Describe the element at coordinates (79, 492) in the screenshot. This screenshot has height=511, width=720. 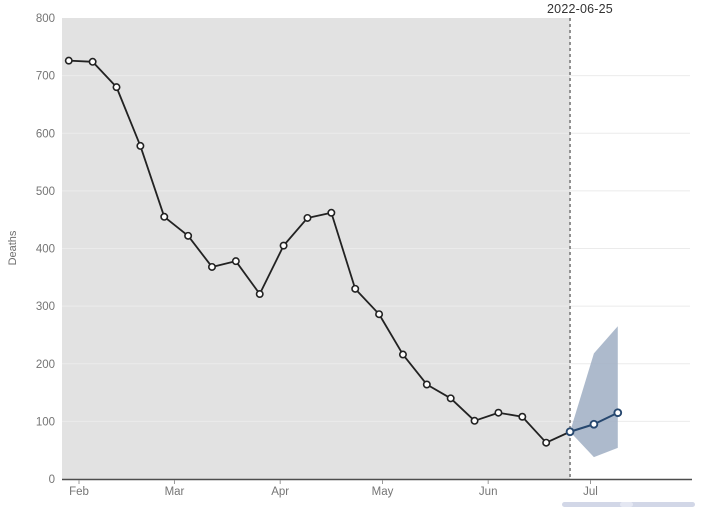
I see `x-tick-label: Feb` at that location.